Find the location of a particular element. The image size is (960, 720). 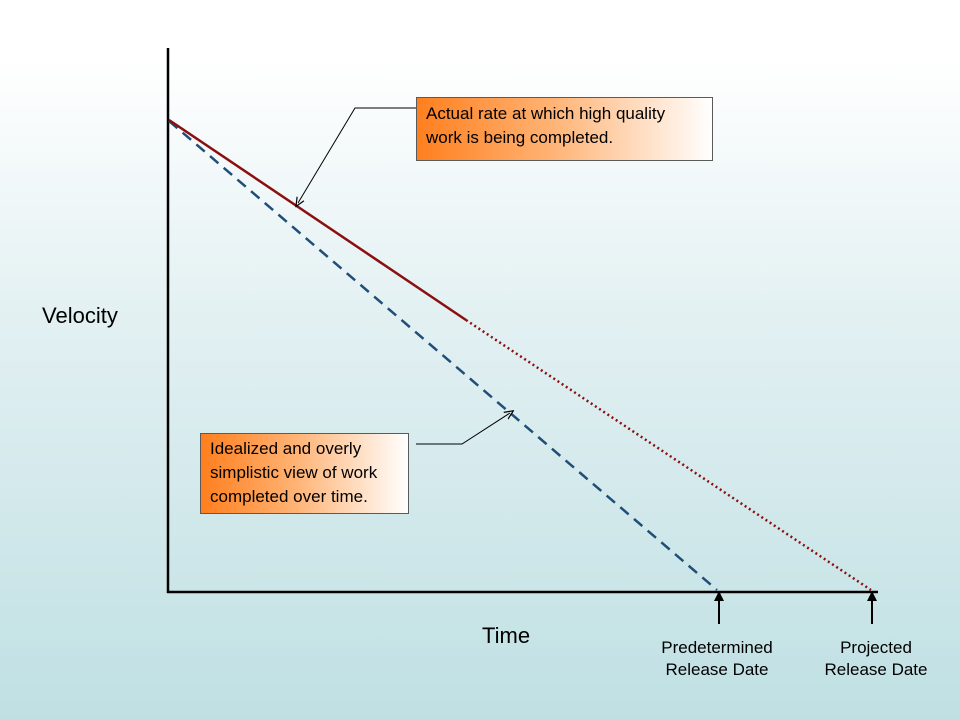

actual-callout-leader is located at coordinates (357, 155).